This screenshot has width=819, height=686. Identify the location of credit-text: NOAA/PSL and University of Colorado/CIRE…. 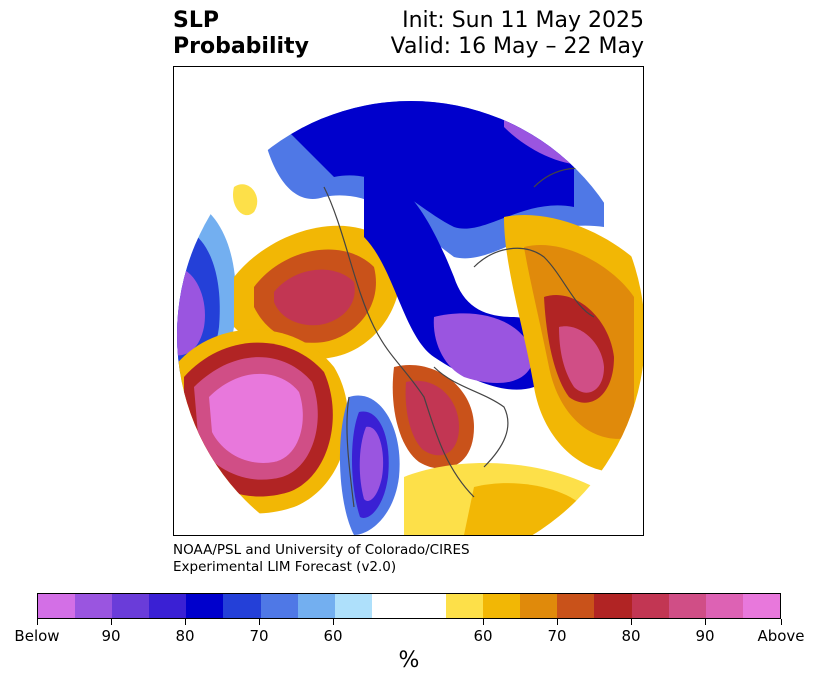
(321, 559).